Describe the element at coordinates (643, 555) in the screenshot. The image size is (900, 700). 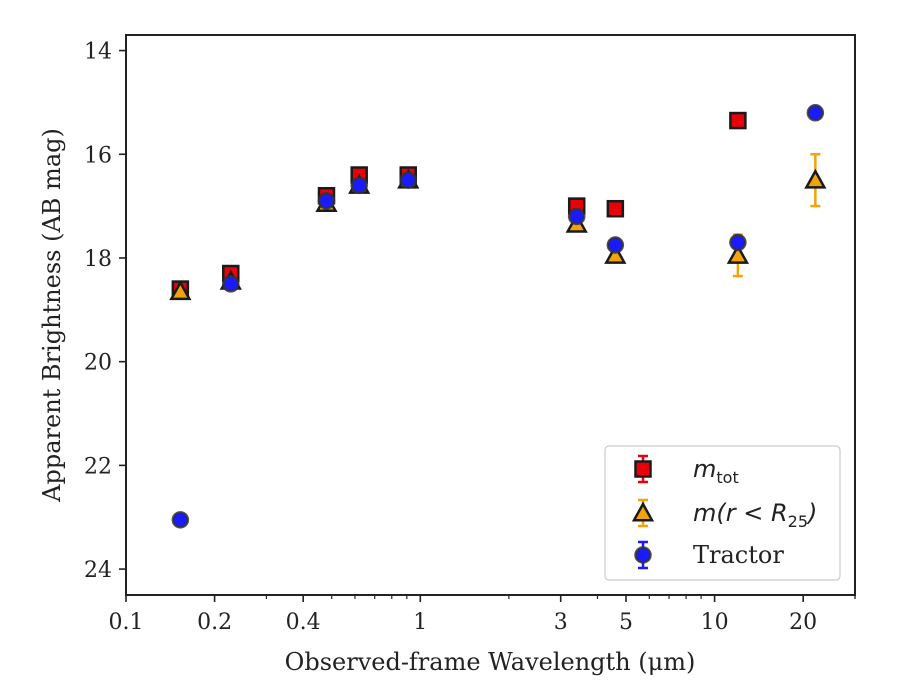
I see `legend-circle-marker` at that location.